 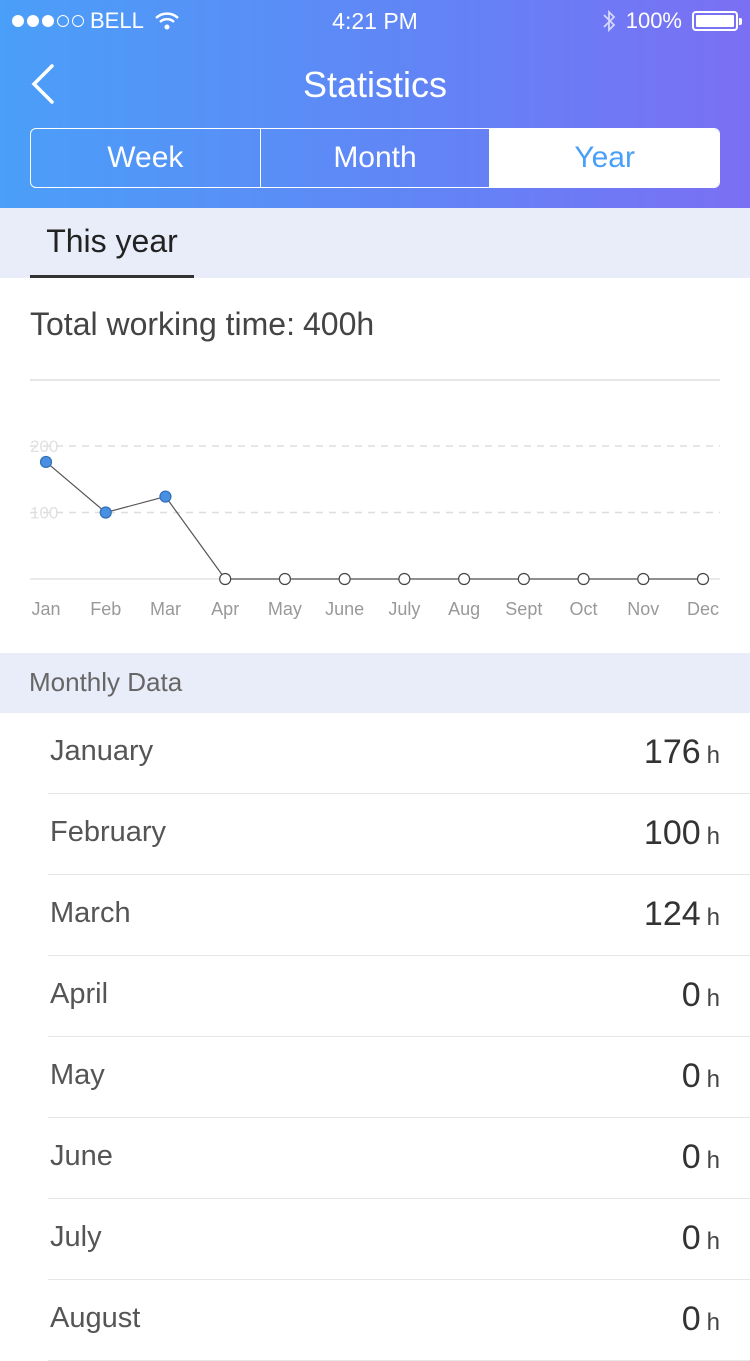 I want to click on total-working-time: Total working time: 400h, so click(x=202, y=324).